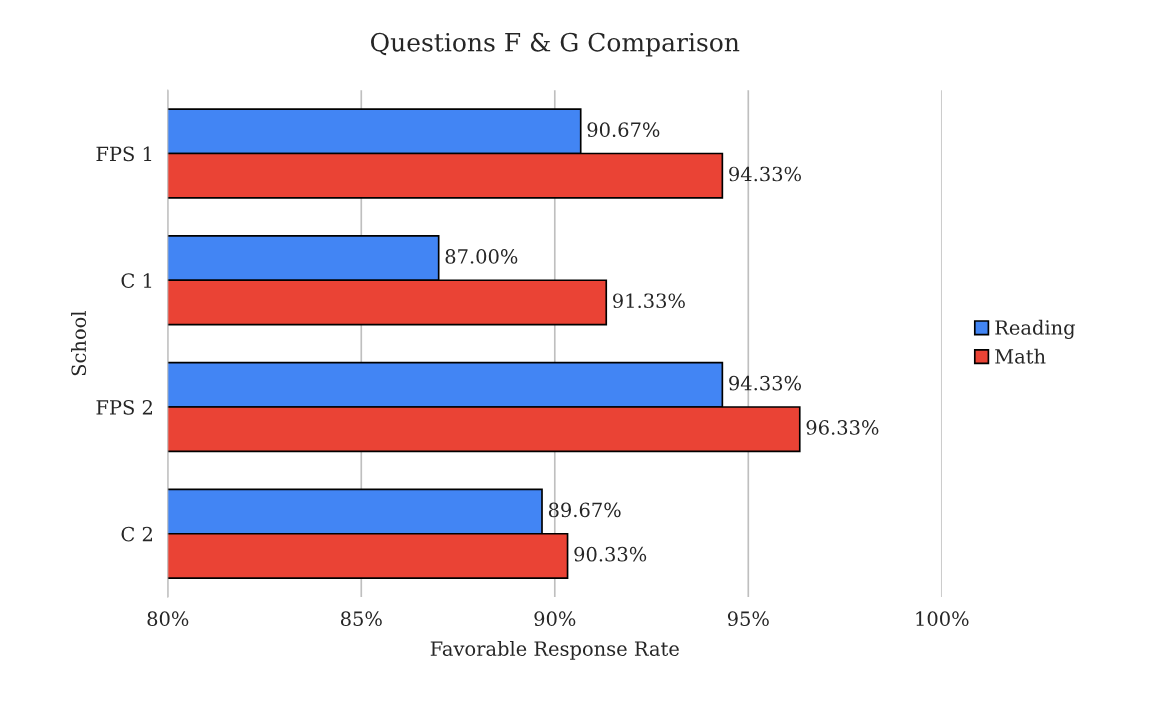 The width and height of the screenshot is (1157, 710). I want to click on x-tick-label: 100%, so click(942, 619).